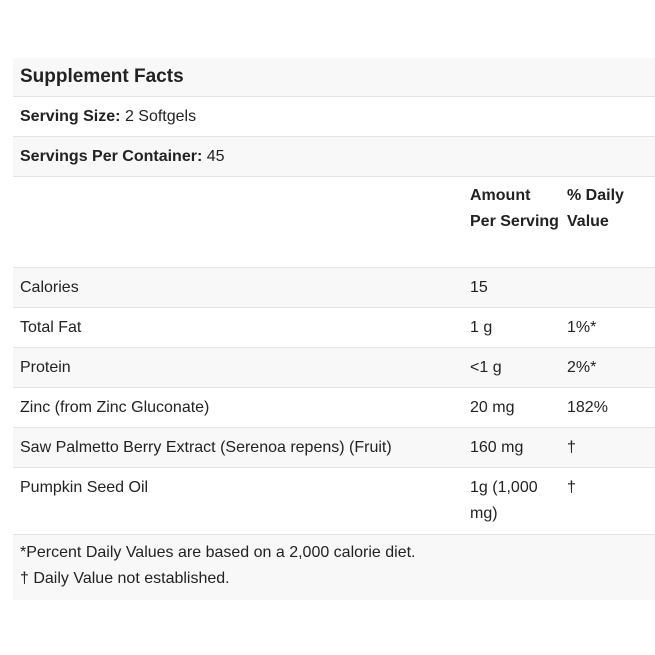 Image resolution: width=655 pixels, height=655 pixels. Describe the element at coordinates (582, 327) in the screenshot. I see `nutrient-dv: 1%*` at that location.